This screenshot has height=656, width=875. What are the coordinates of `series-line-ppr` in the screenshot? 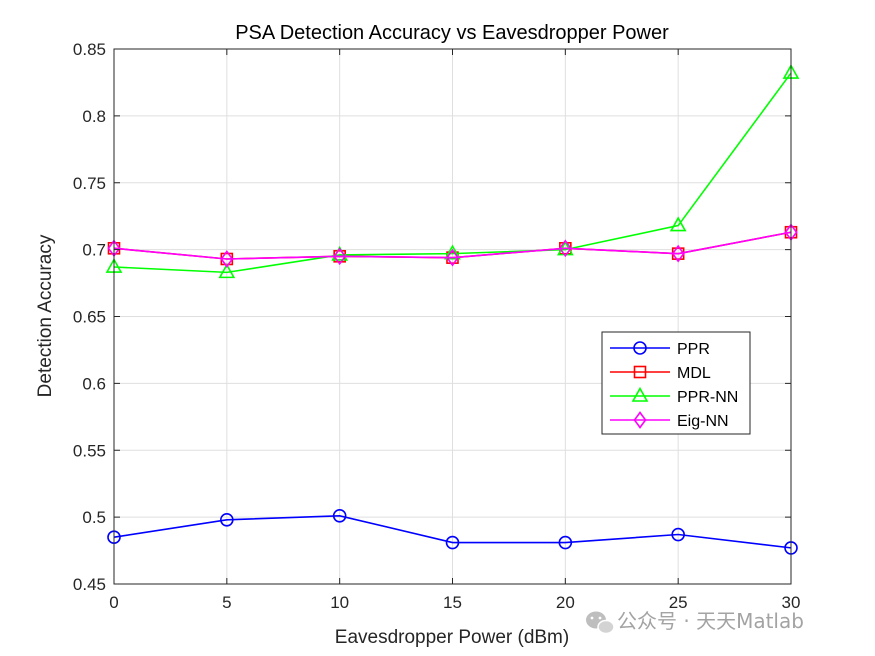 It's located at (452, 531).